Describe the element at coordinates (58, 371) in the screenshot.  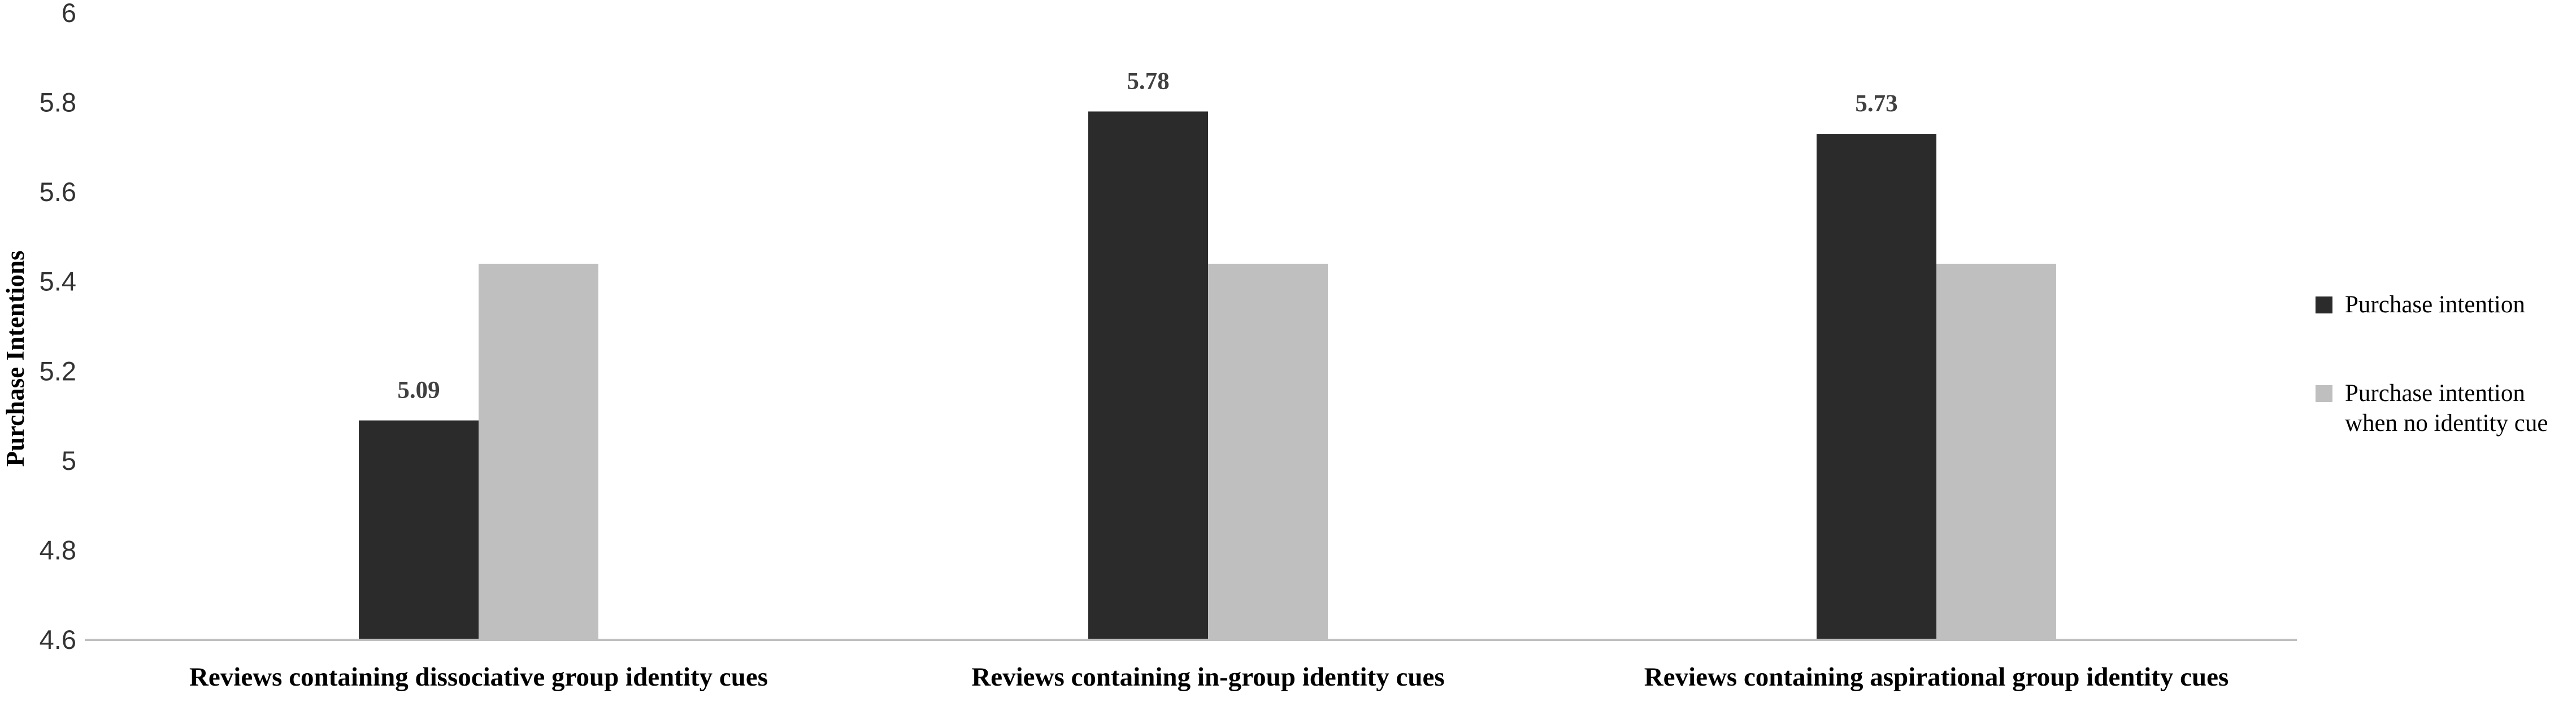
I see `y-tick-label: 5.2` at that location.